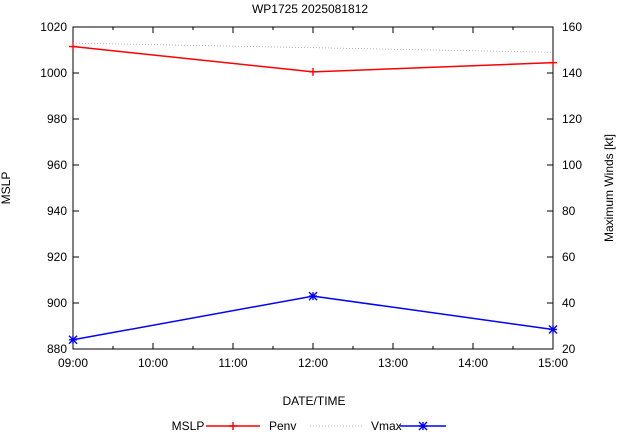  Describe the element at coordinates (393, 363) in the screenshot. I see `x-tick-label: 13:00` at that location.